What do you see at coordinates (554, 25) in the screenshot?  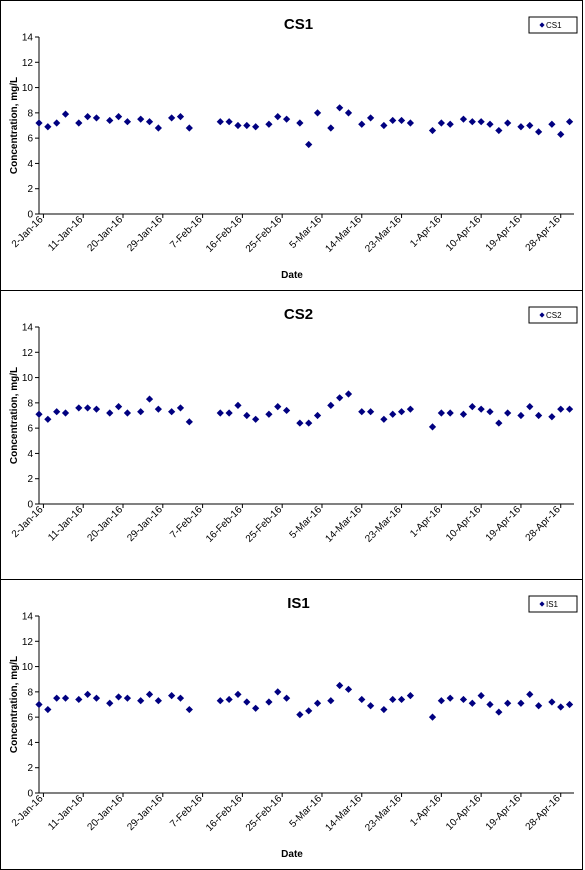 I see `legend-label: CS1` at bounding box center [554, 25].